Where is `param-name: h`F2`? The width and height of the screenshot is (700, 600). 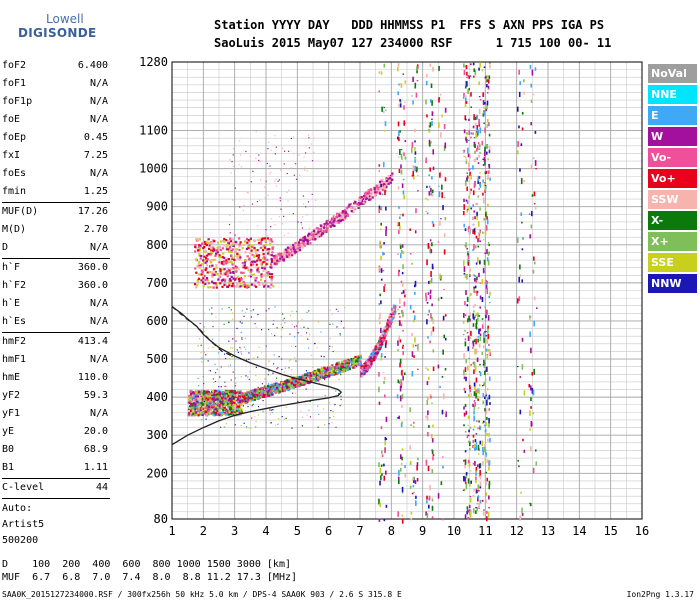
param-name: h`F2 is located at coordinates (14, 285).